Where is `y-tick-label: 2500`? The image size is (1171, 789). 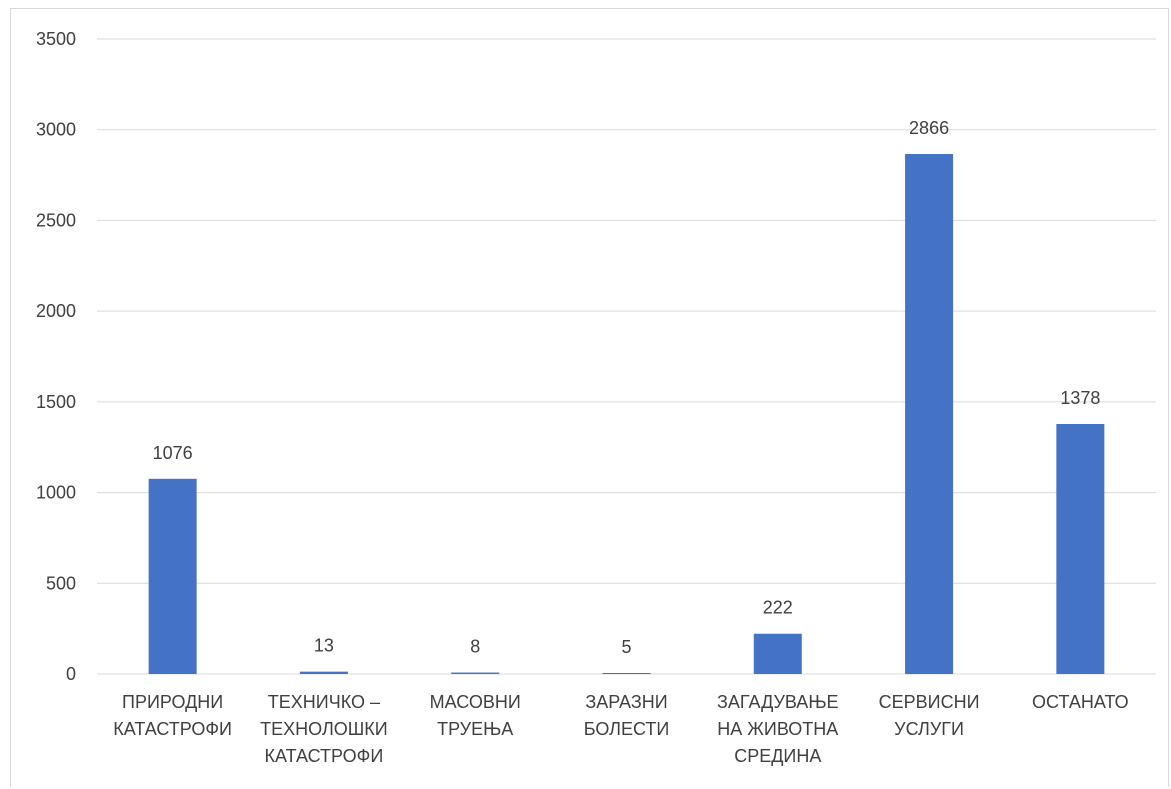
y-tick-label: 2500 is located at coordinates (56, 220).